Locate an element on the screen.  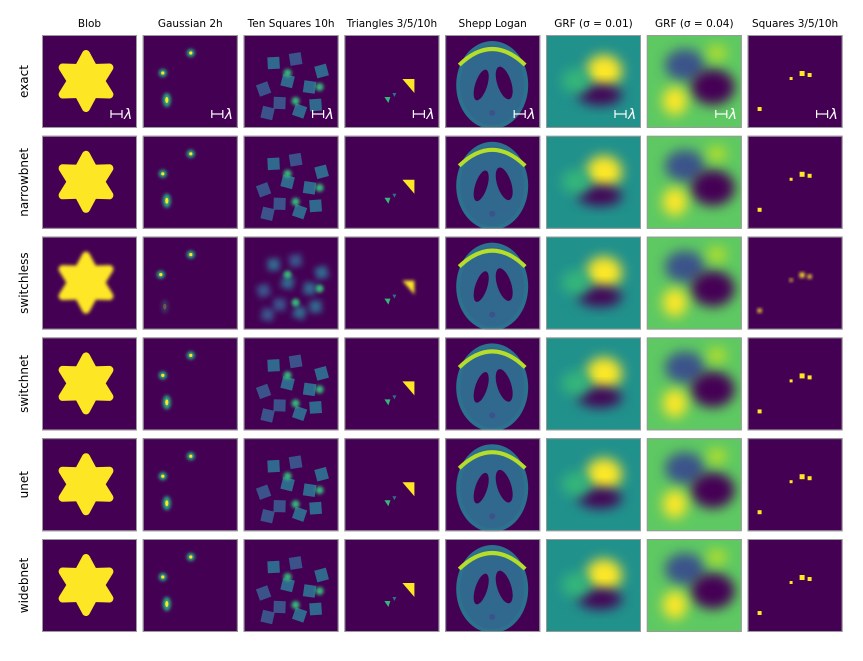
grf-low is located at coordinates (600, 599).